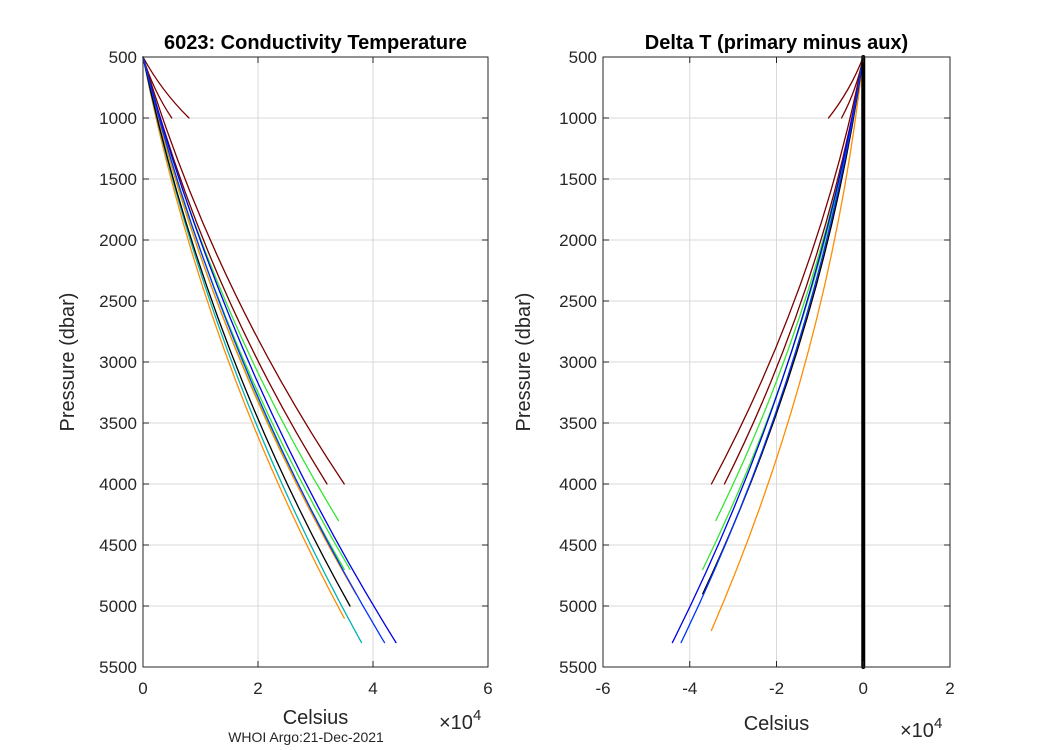 The image size is (1050, 750). Describe the element at coordinates (689, 688) in the screenshot. I see `x-tick-label: -4` at that location.